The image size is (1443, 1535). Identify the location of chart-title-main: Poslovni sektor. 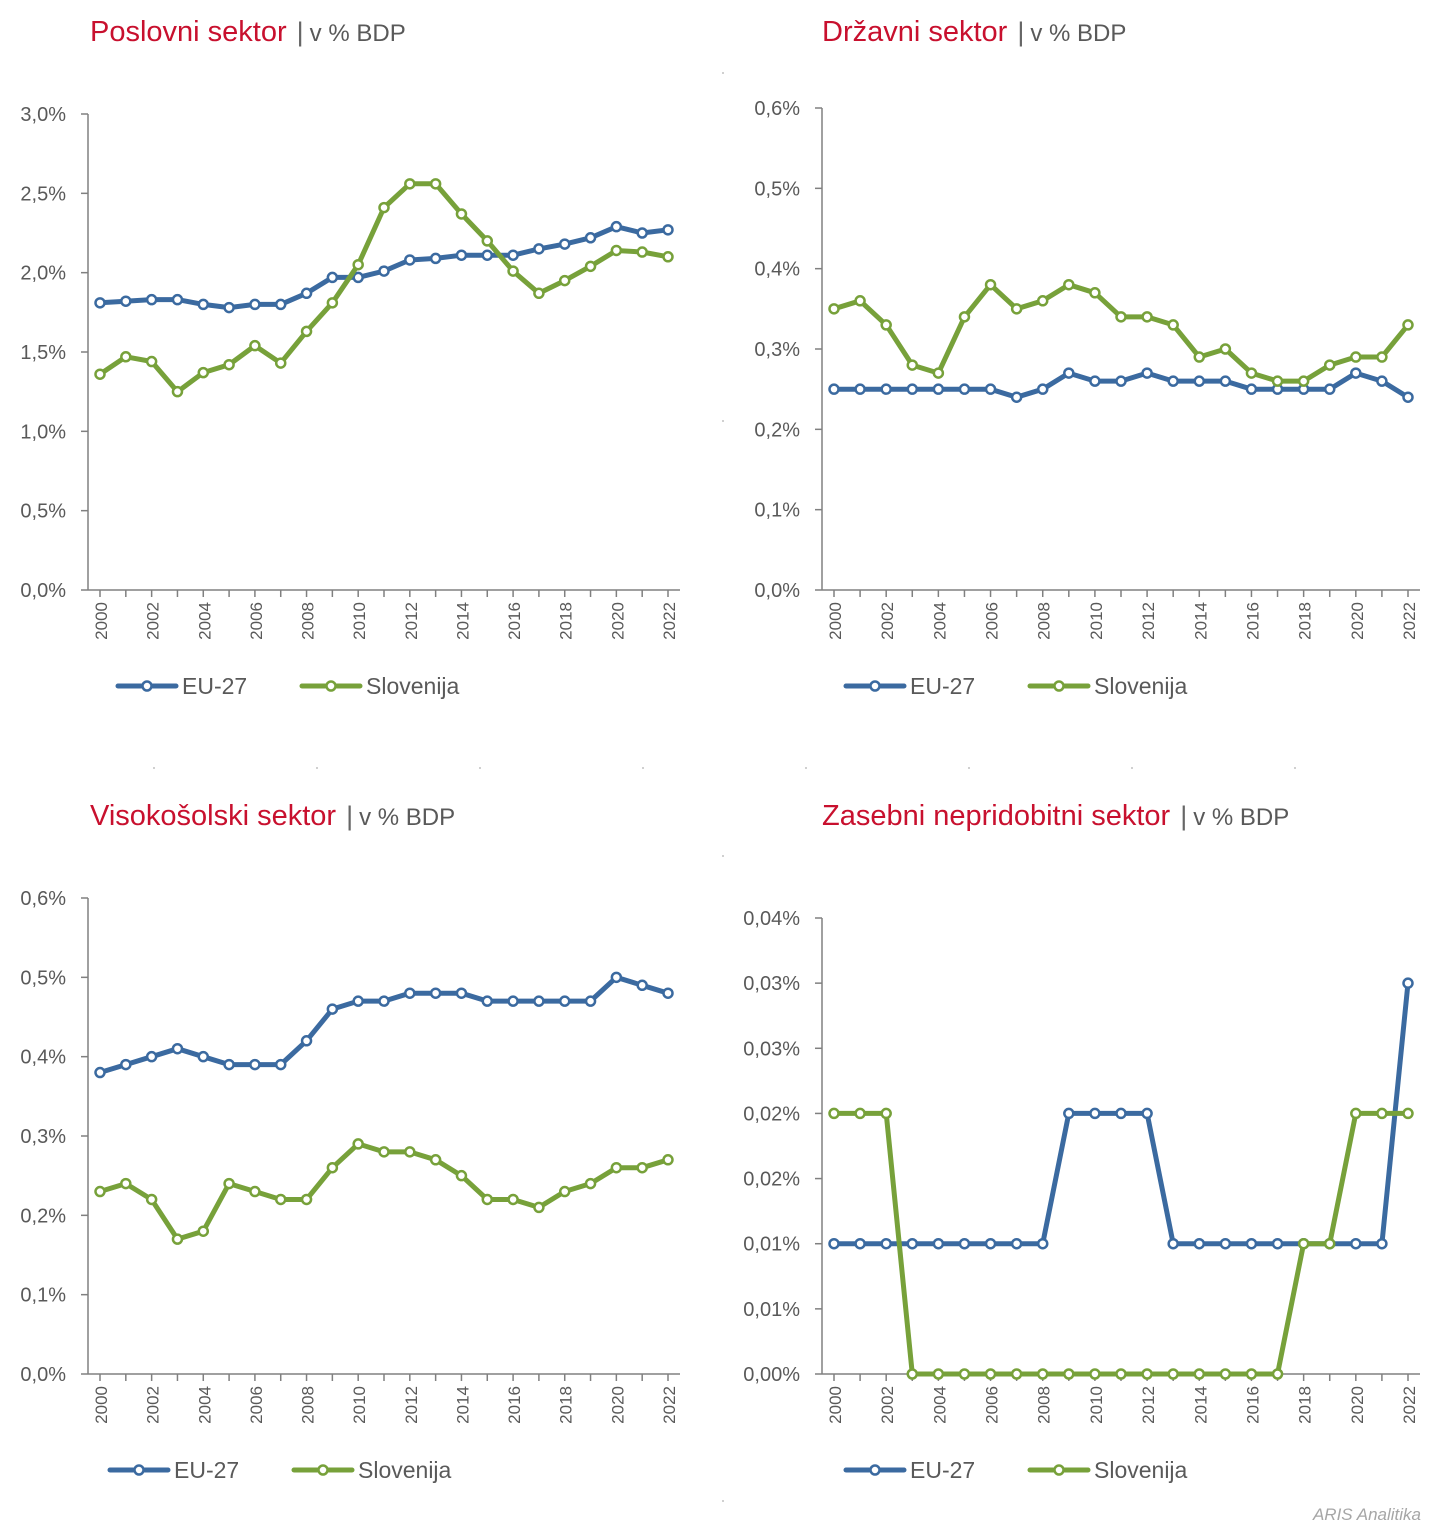
(188, 32).